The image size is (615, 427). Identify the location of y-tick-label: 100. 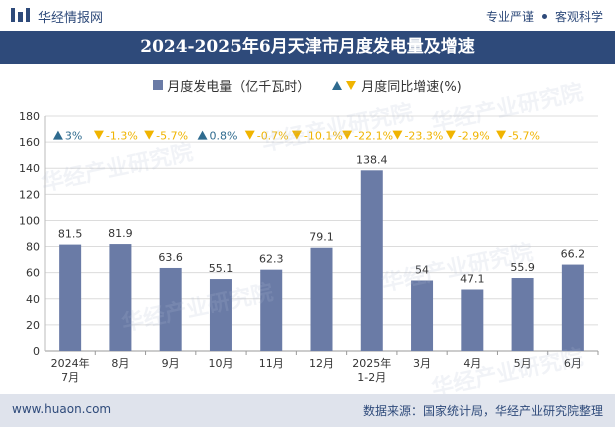
(29, 220).